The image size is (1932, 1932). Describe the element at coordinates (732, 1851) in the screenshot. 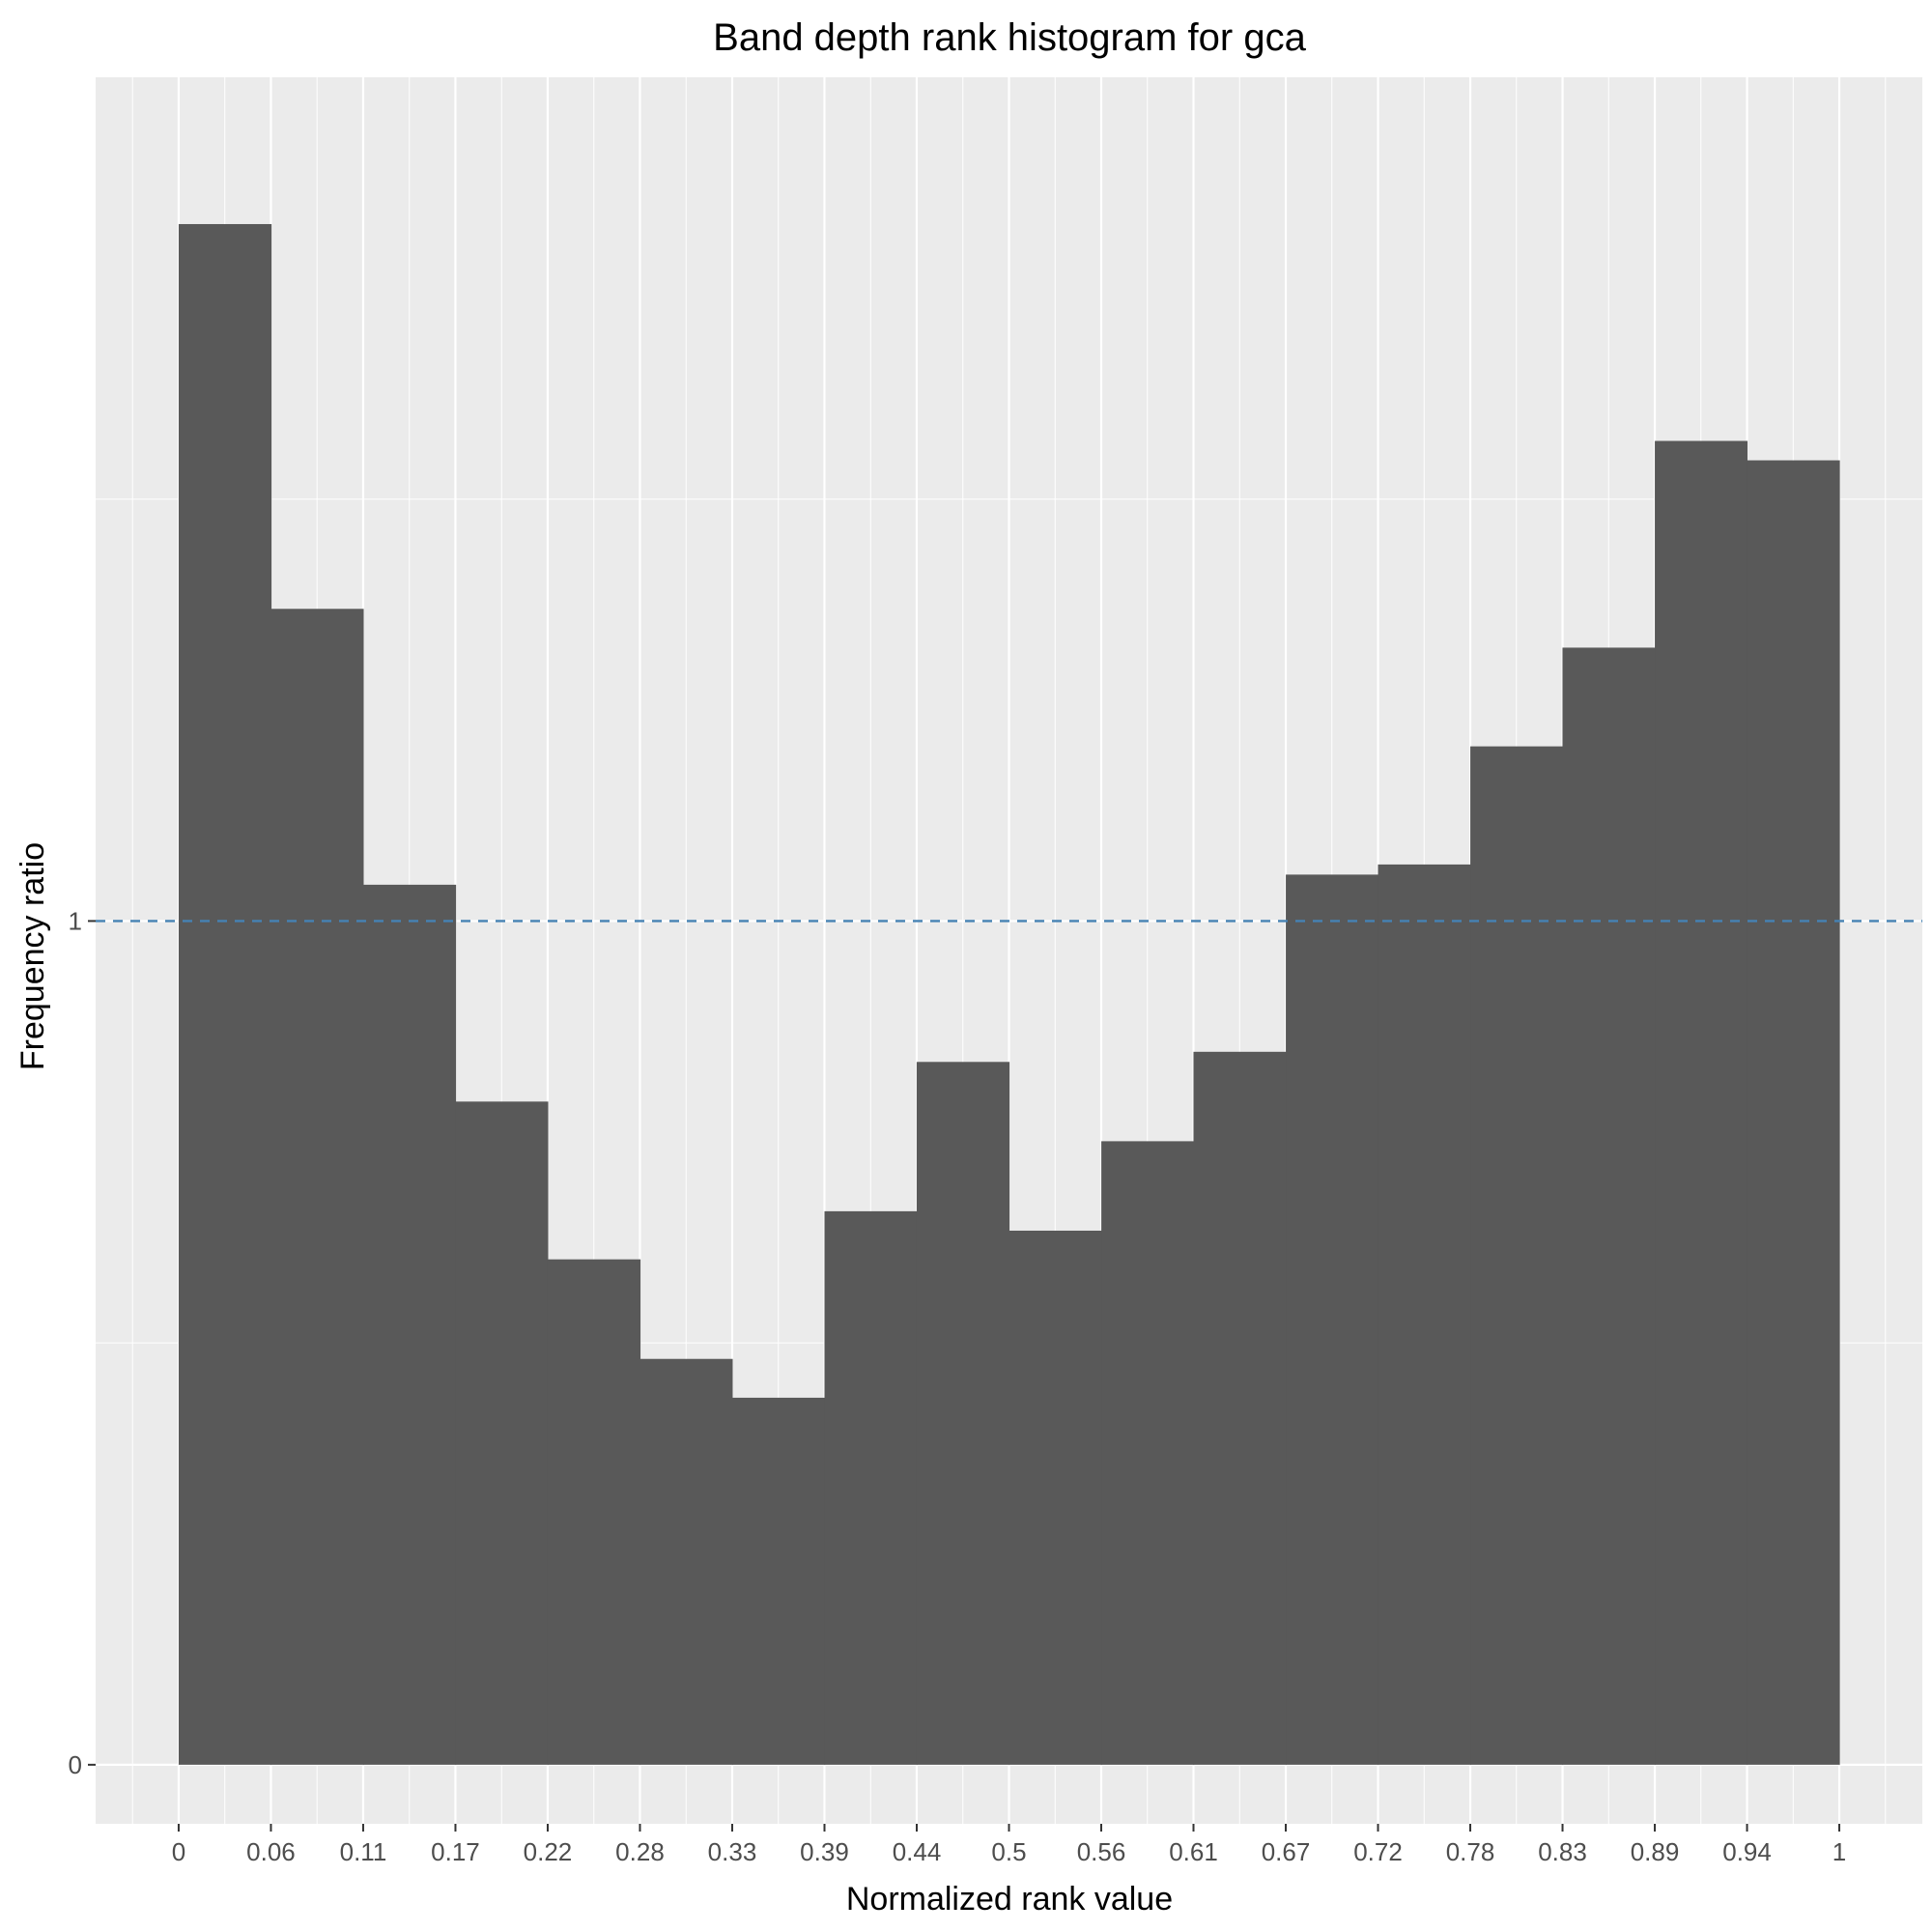

I see `x-tick-label: 0.33` at that location.